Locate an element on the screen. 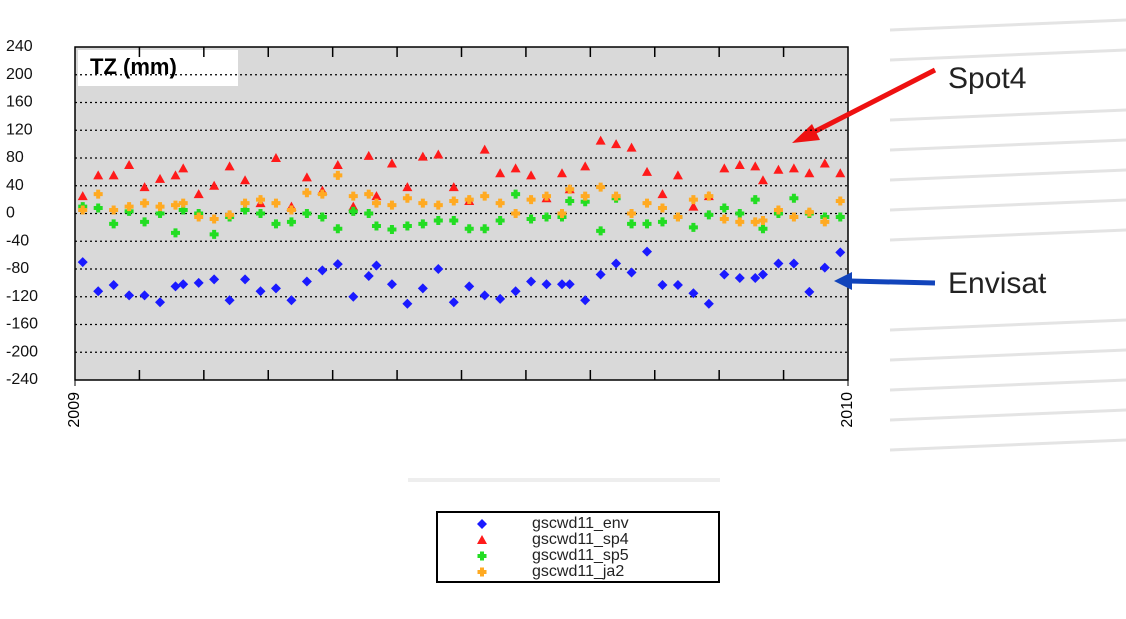 The image size is (1126, 619). legend-label: gscwd11_ja2 is located at coordinates (578, 571).